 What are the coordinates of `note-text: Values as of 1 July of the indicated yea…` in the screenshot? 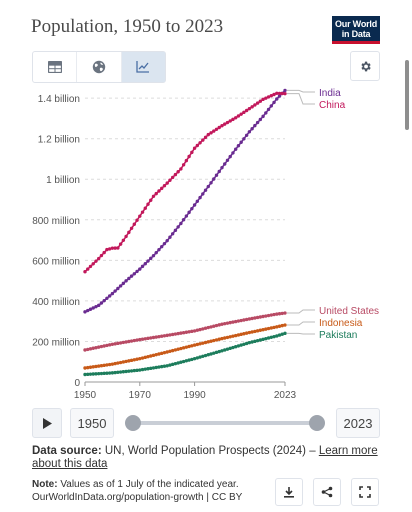 It's located at (149, 484).